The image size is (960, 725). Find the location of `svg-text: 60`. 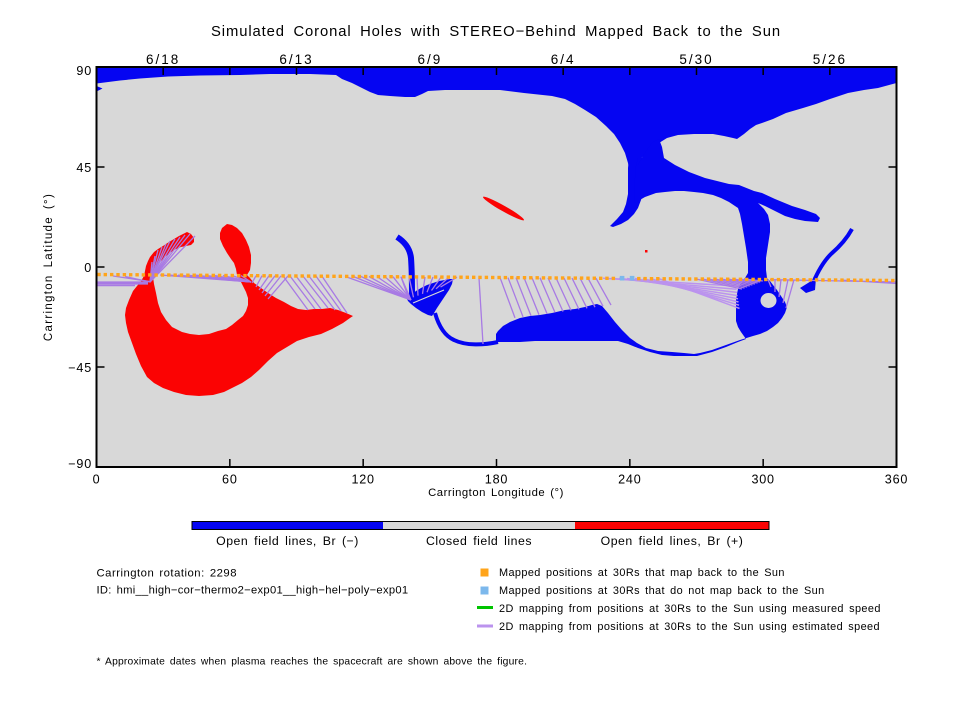

svg-text: 60 is located at coordinates (230, 480).